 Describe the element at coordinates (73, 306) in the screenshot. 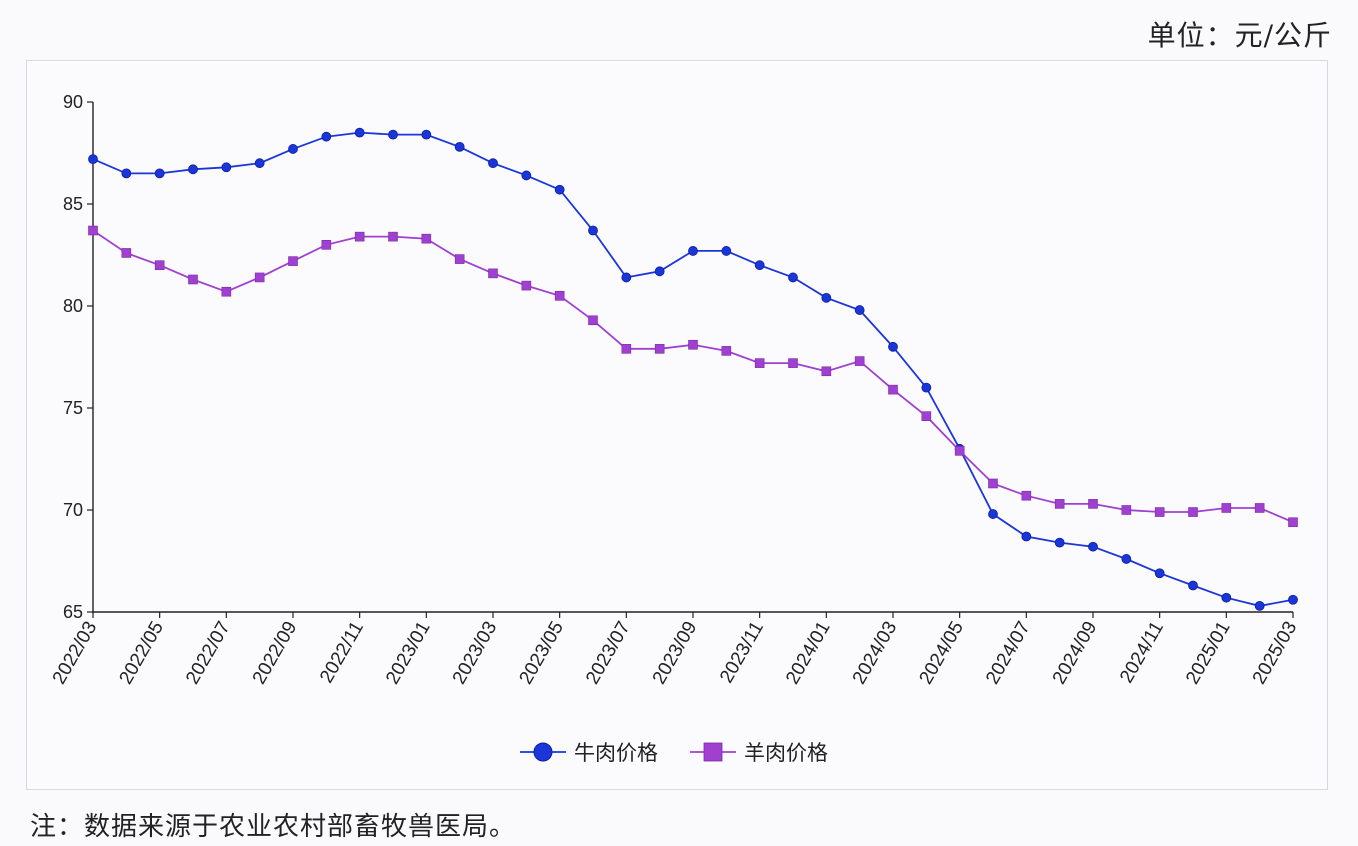

I see `y-tick-label: 80` at that location.